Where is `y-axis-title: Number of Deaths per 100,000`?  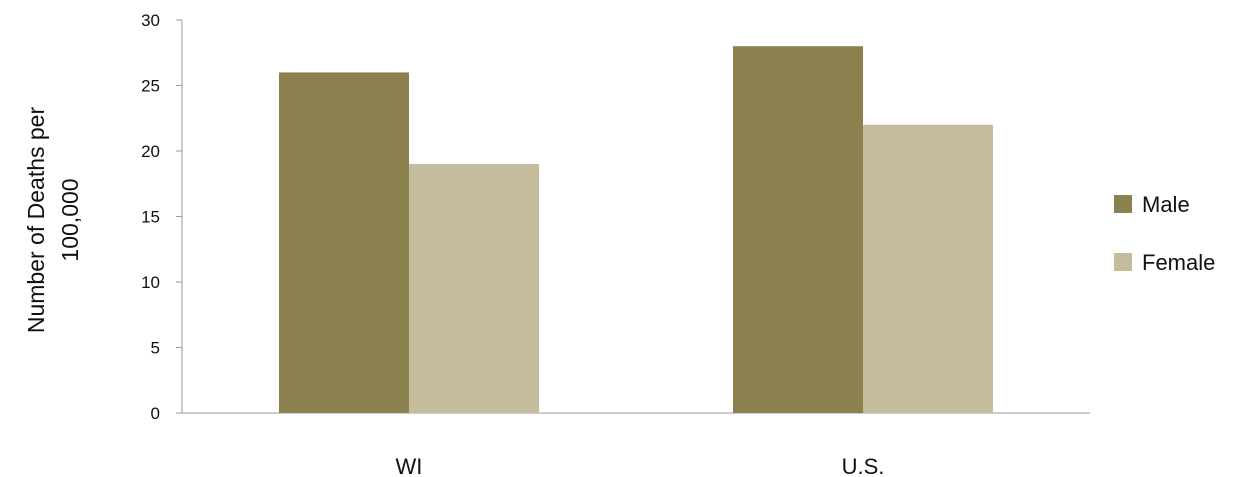 y-axis-title: Number of Deaths per 100,000 is located at coordinates (53, 220).